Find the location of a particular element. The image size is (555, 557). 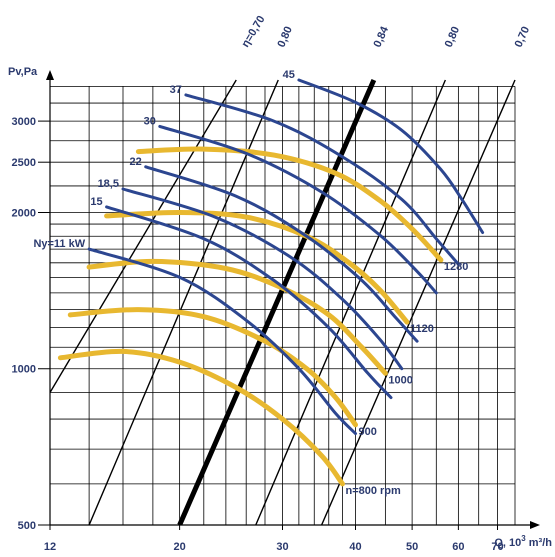

speed-curve-label: n=800 rpm is located at coordinates (373, 491).